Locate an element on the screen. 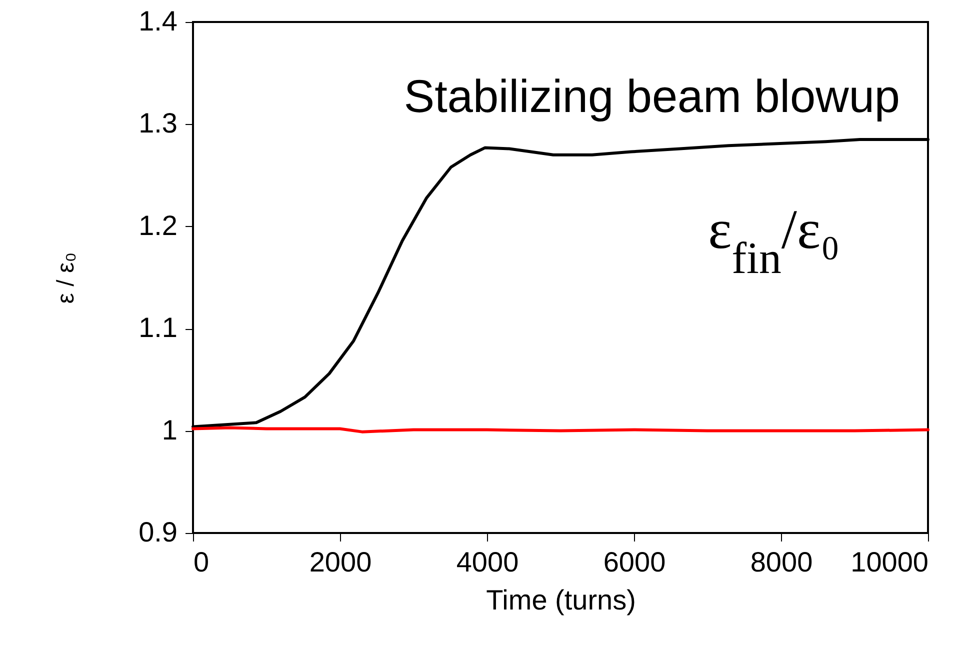  x-tick-label: 2000 is located at coordinates (340, 562).